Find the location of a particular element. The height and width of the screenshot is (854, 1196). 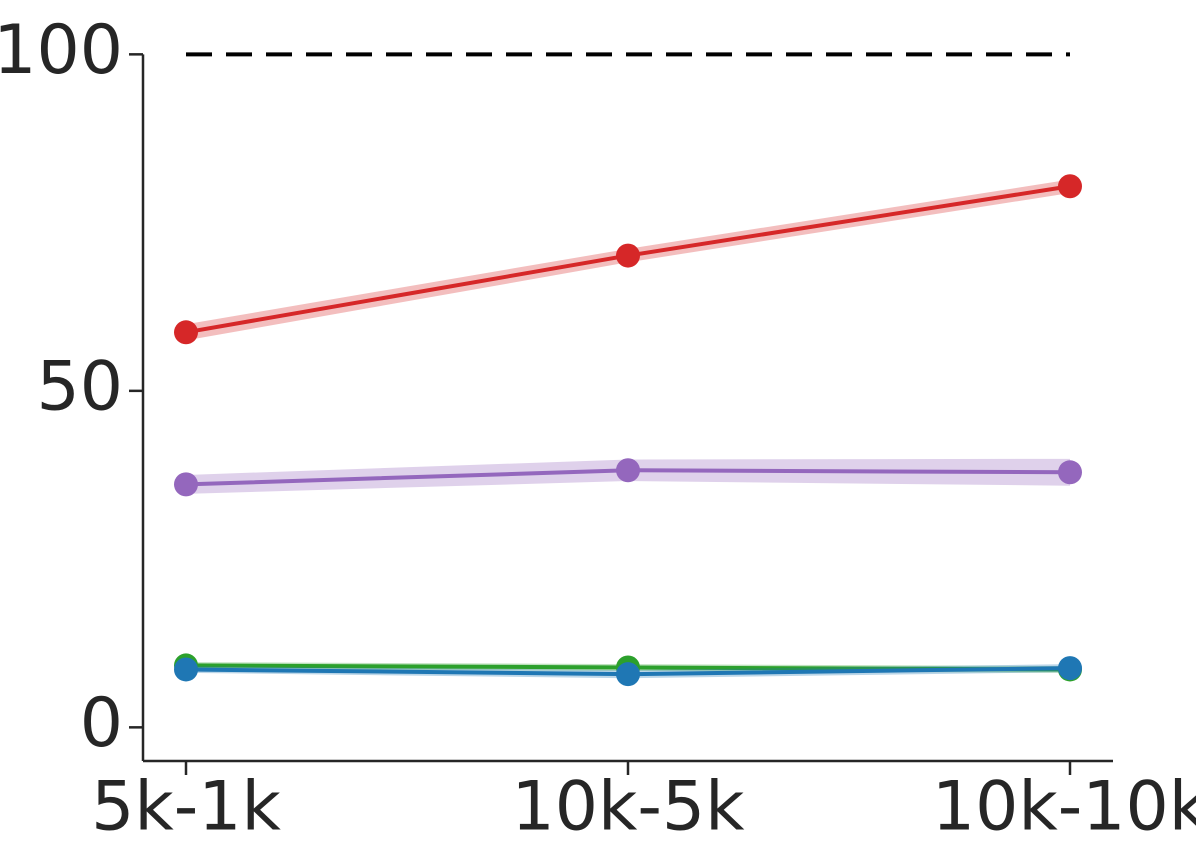

y-tick-label: 50 is located at coordinates (79, 386).